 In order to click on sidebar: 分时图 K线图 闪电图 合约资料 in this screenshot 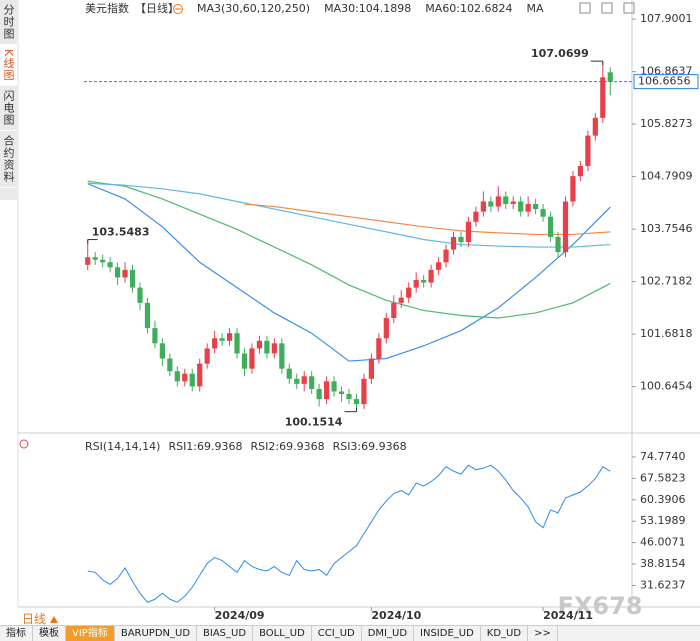, I will do `click(8, 100)`.